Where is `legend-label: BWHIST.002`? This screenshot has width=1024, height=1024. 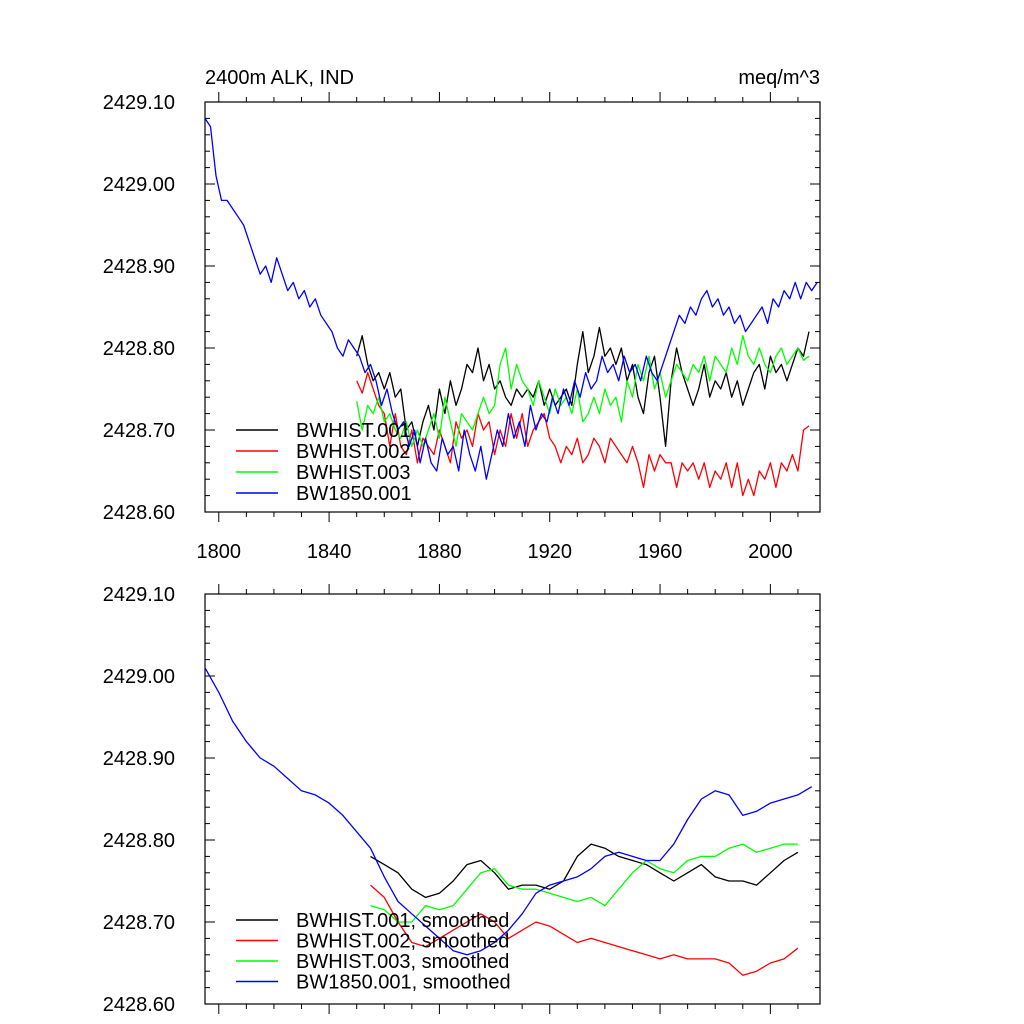 legend-label: BWHIST.002 is located at coordinates (353, 452).